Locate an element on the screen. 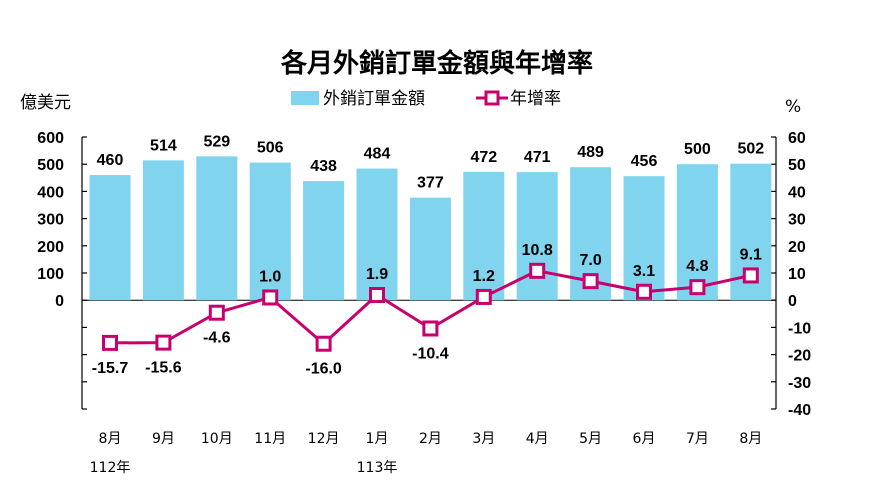  line-value-label: 3.1 is located at coordinates (644, 271).